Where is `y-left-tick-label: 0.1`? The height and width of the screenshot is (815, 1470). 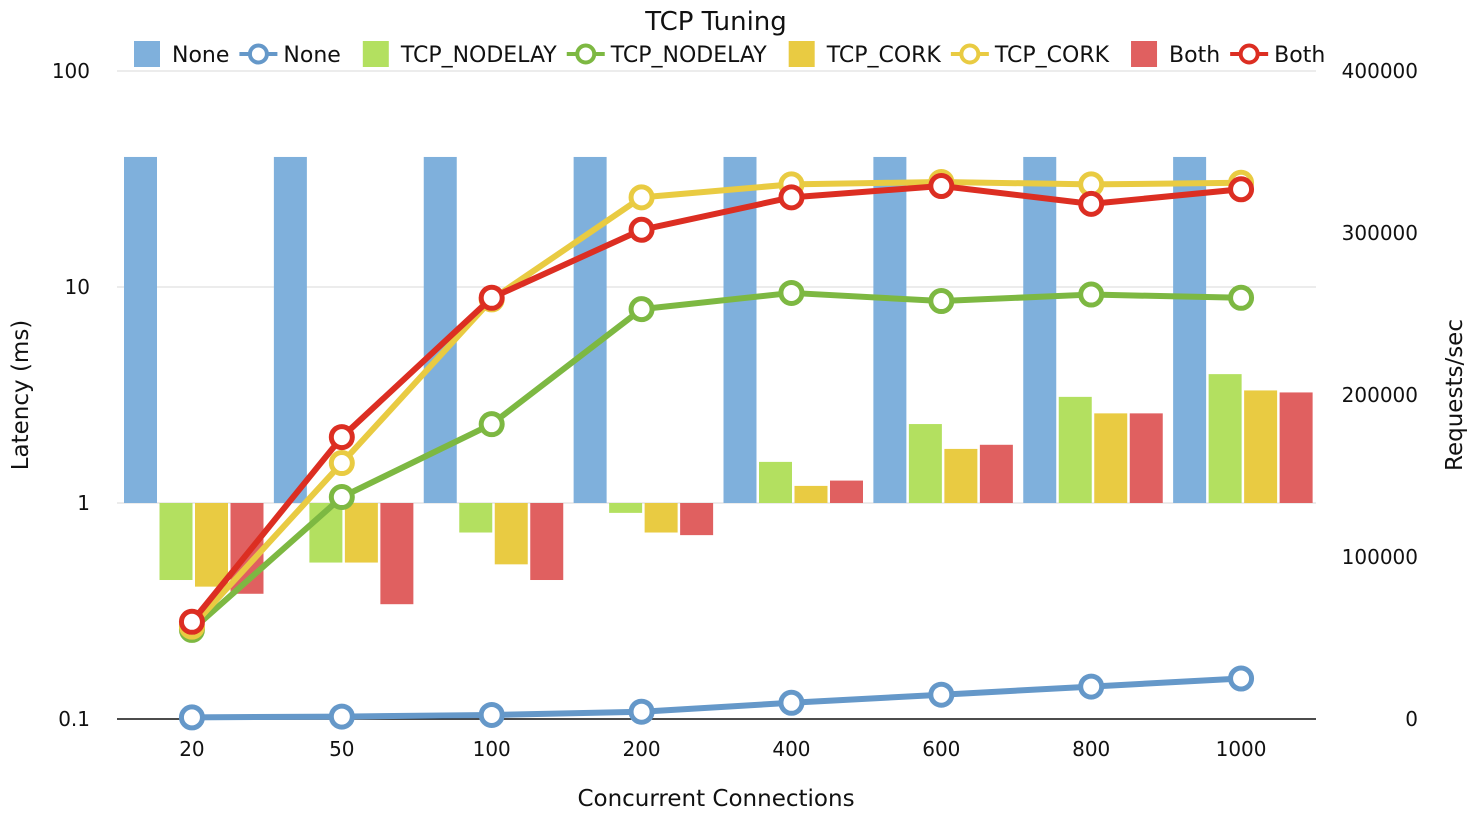 y-left-tick-label: 0.1 is located at coordinates (74, 719).